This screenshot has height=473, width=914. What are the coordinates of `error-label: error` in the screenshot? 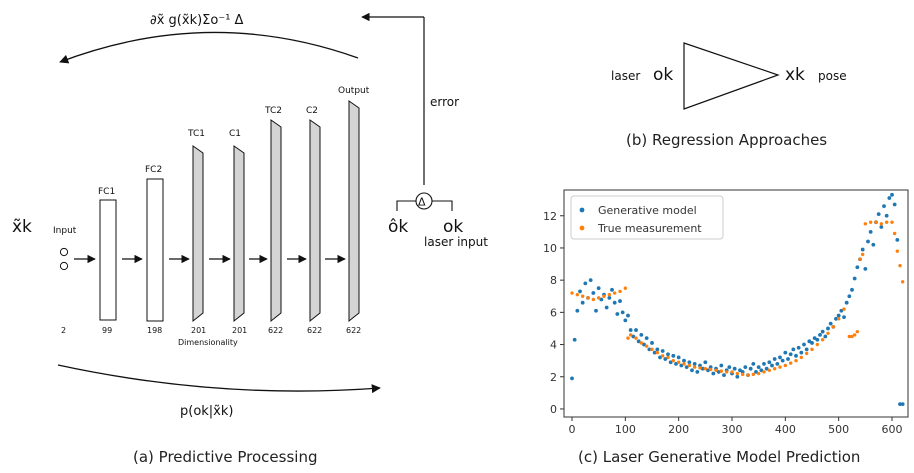 It's located at (444, 102).